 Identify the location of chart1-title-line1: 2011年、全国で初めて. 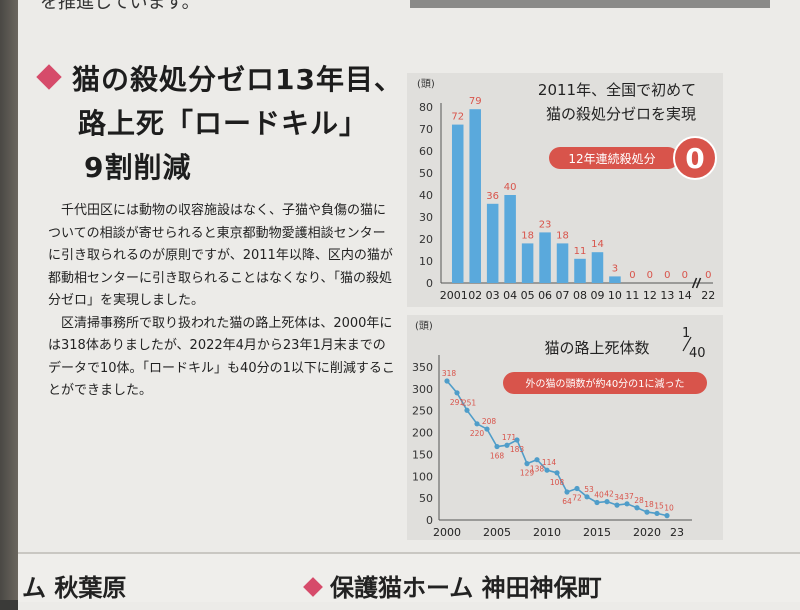
(617, 90).